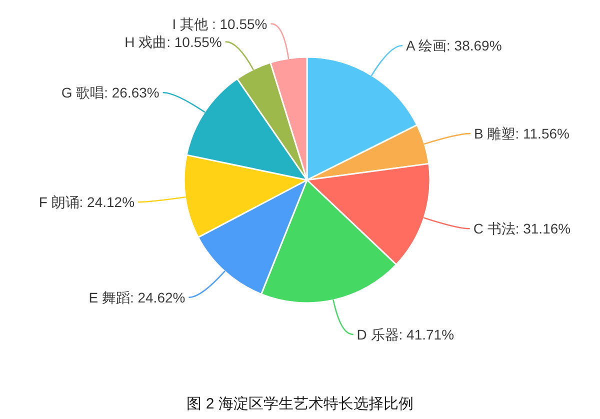 This screenshot has height=419, width=600. Describe the element at coordinates (405, 334) in the screenshot. I see `slice-label: D 乐器: 41.71%` at that location.